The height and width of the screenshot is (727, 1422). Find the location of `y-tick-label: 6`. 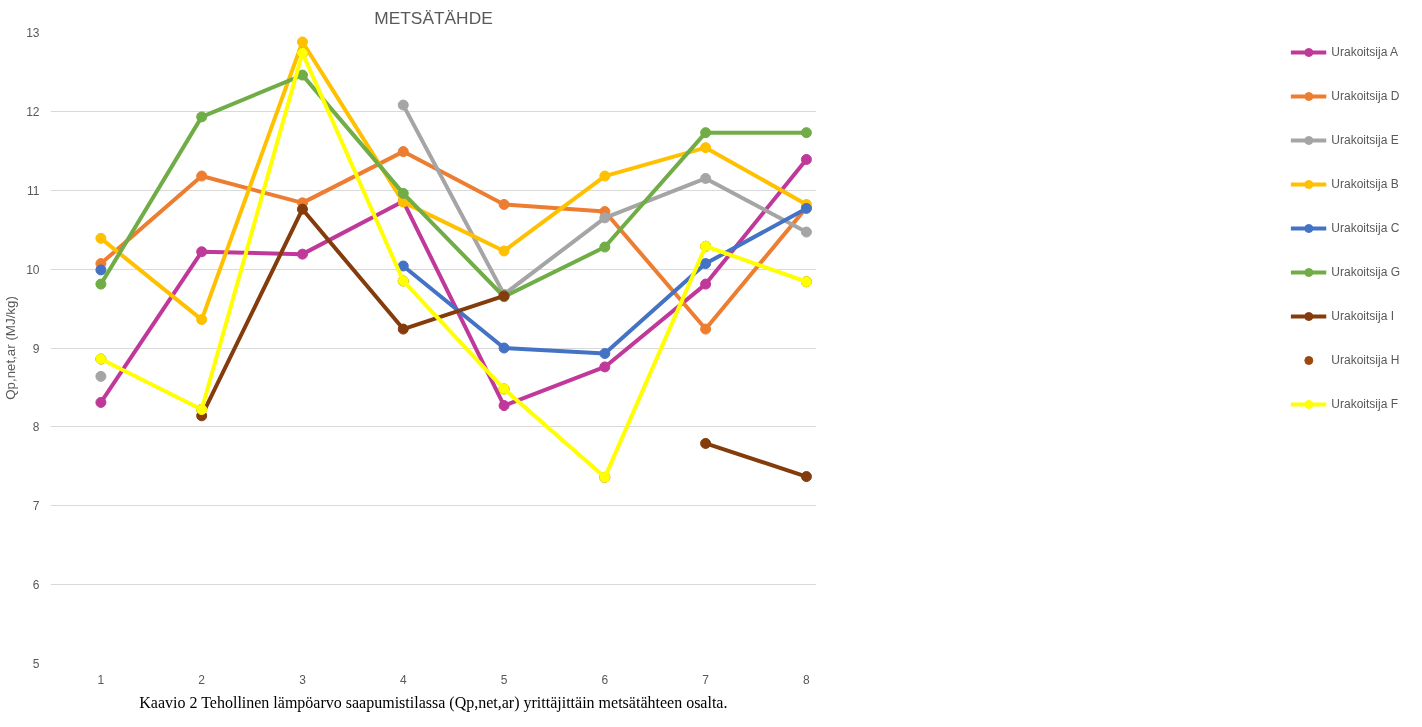

y-tick-label: 6 is located at coordinates (36, 585).